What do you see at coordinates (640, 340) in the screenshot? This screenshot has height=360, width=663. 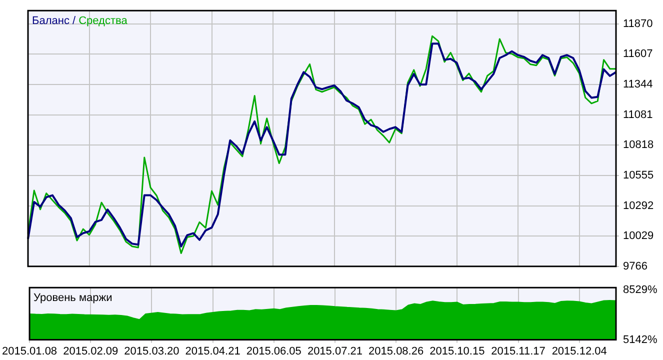 I see `y-tick-label: 5142%` at bounding box center [640, 340].